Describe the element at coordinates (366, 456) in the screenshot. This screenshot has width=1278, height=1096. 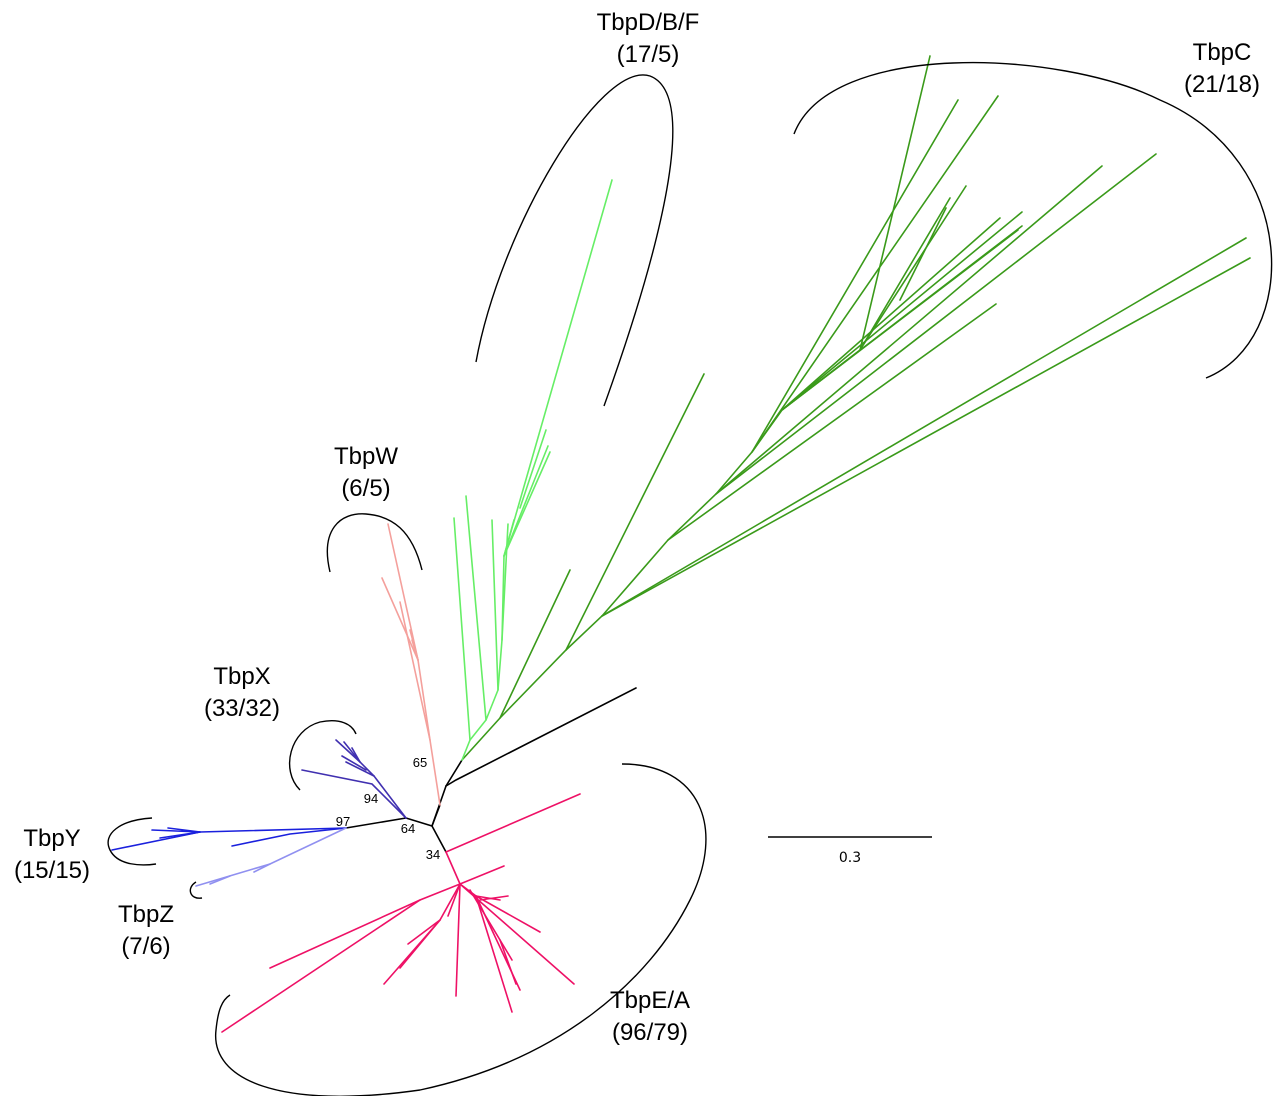
I see `label-tbpw-name: TbpW` at that location.